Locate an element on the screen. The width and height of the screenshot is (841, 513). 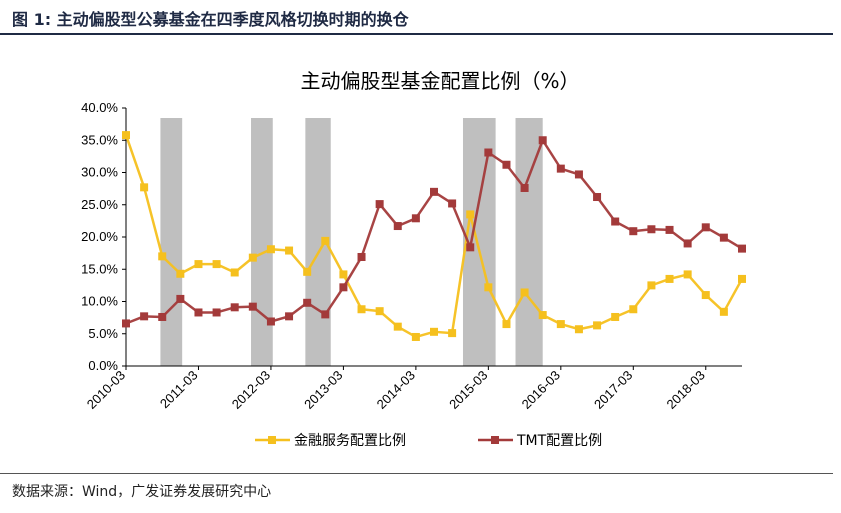
y-tick-label: 5.0% is located at coordinates (103, 333).